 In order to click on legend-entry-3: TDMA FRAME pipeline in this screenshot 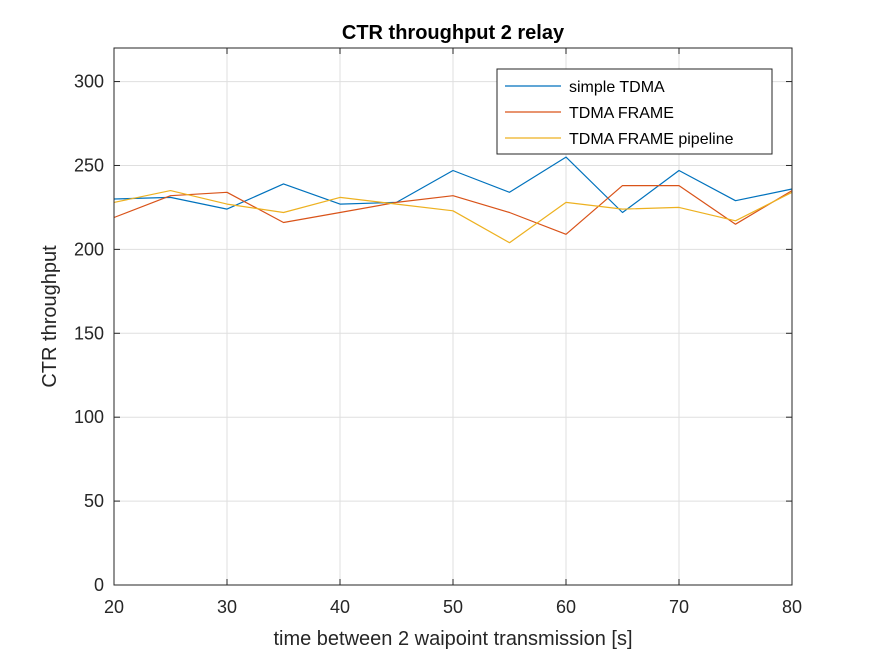, I will do `click(651, 139)`.